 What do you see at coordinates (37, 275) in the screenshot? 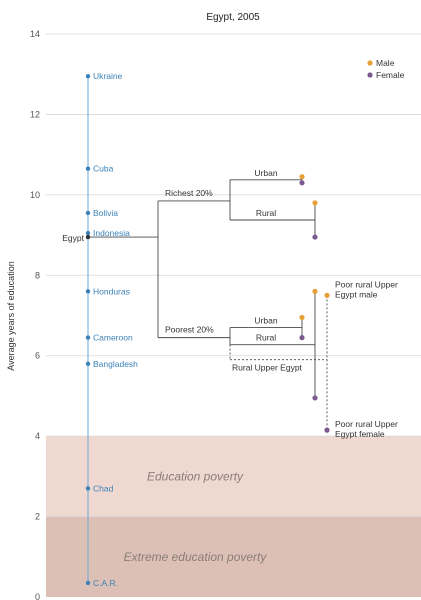
I see `y-tick-8: 8` at bounding box center [37, 275].